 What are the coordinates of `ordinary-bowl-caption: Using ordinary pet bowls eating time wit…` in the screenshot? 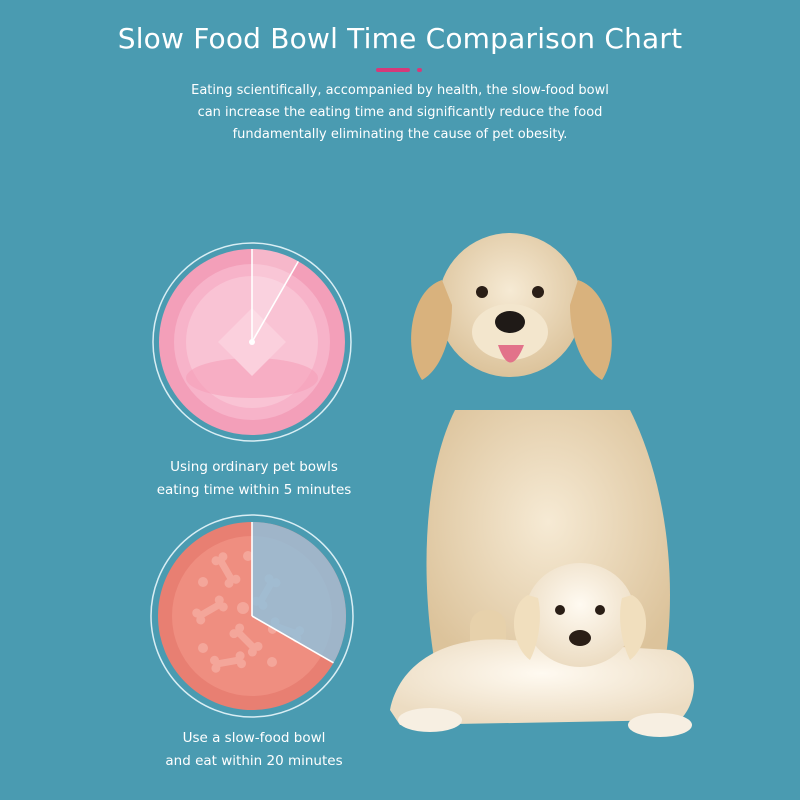 It's located at (254, 479).